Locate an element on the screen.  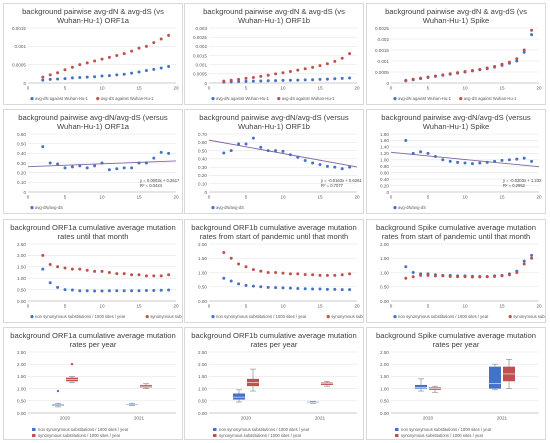
r-squared: R² = 0.2952 is located at coordinates (514, 185).